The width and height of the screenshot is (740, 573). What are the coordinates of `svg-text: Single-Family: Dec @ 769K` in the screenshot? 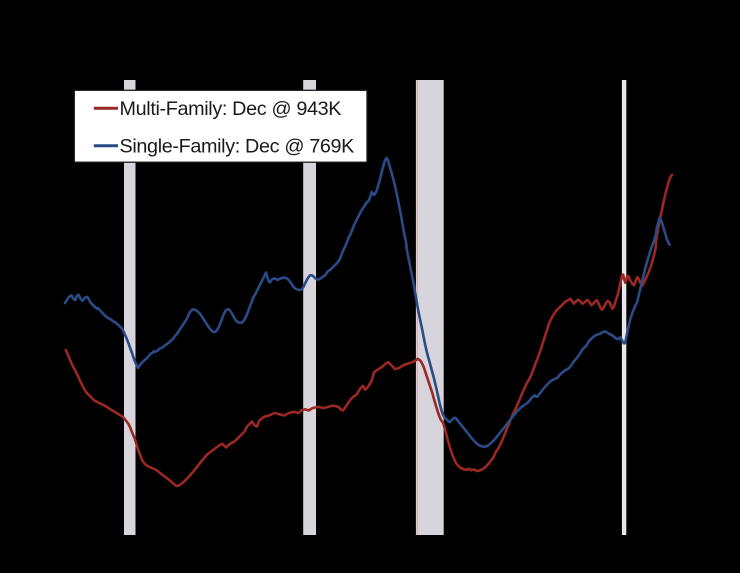 It's located at (237, 146).